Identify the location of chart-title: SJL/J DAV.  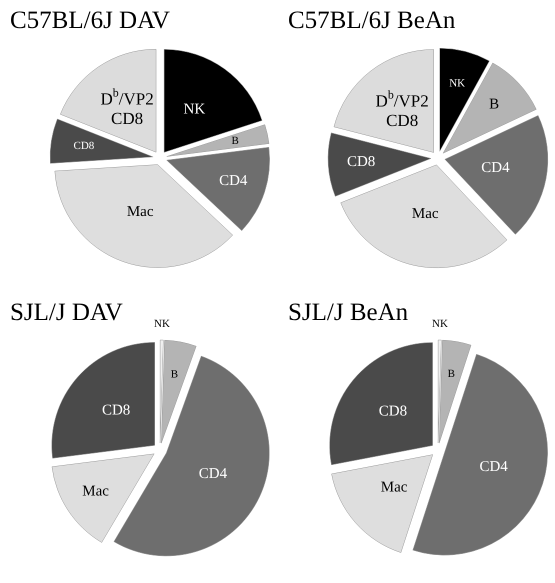
(66, 312).